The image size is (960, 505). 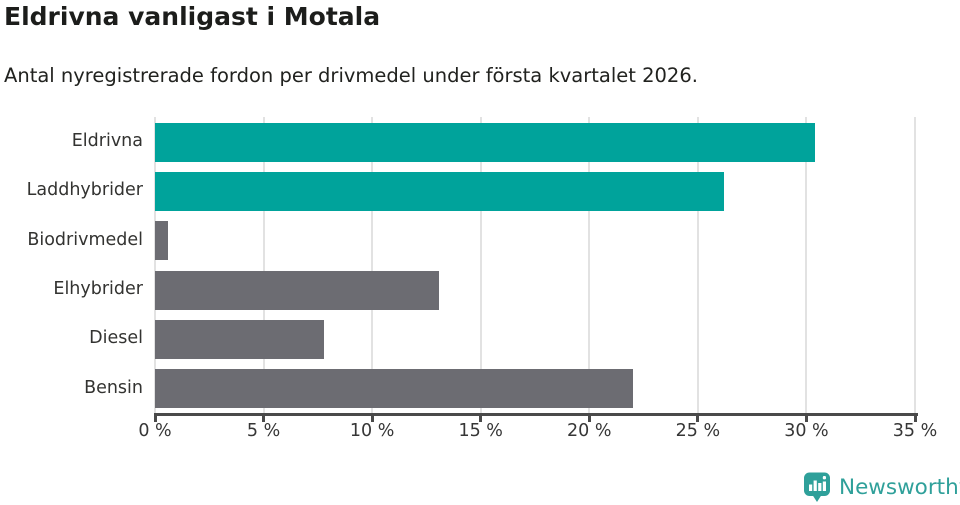 What do you see at coordinates (98, 289) in the screenshot?
I see `category-label: Elhybrider` at bounding box center [98, 289].